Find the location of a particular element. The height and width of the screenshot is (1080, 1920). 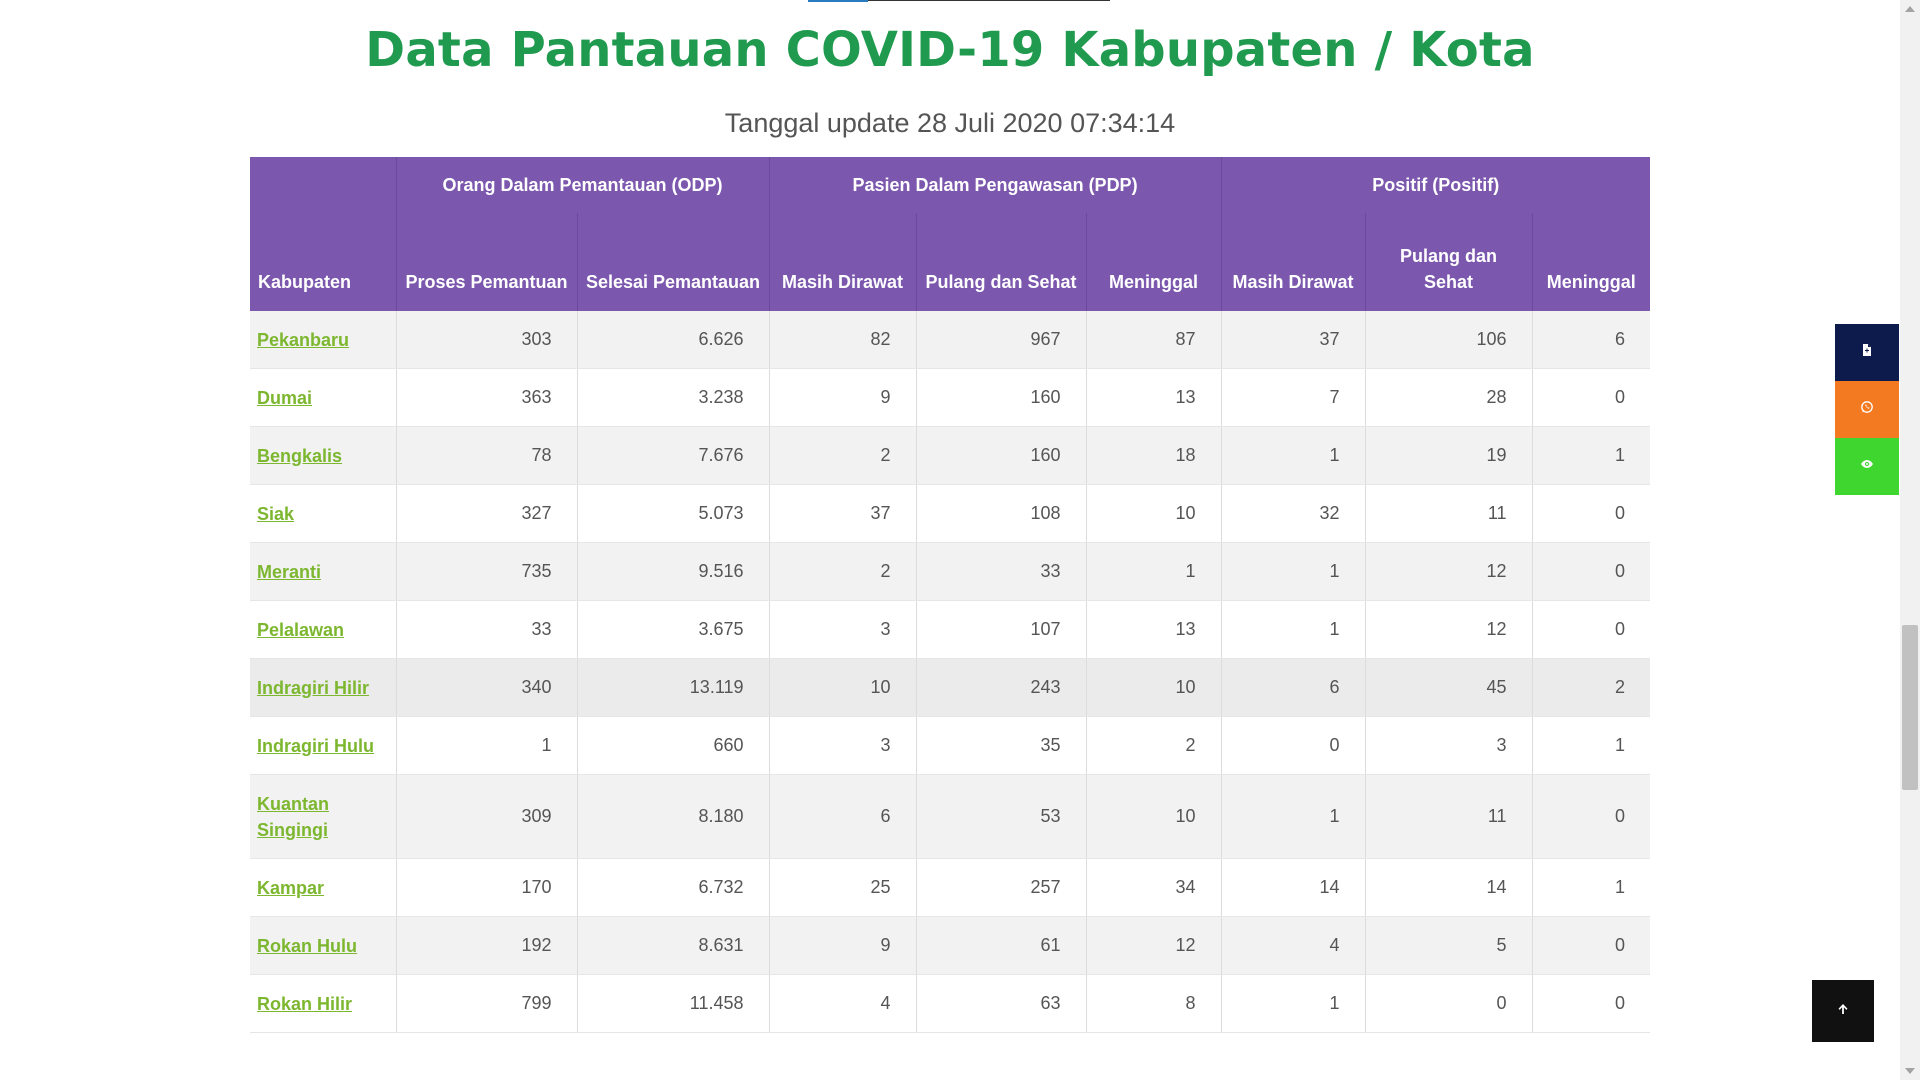

scroll-down-arrow is located at coordinates (1910, 1071).